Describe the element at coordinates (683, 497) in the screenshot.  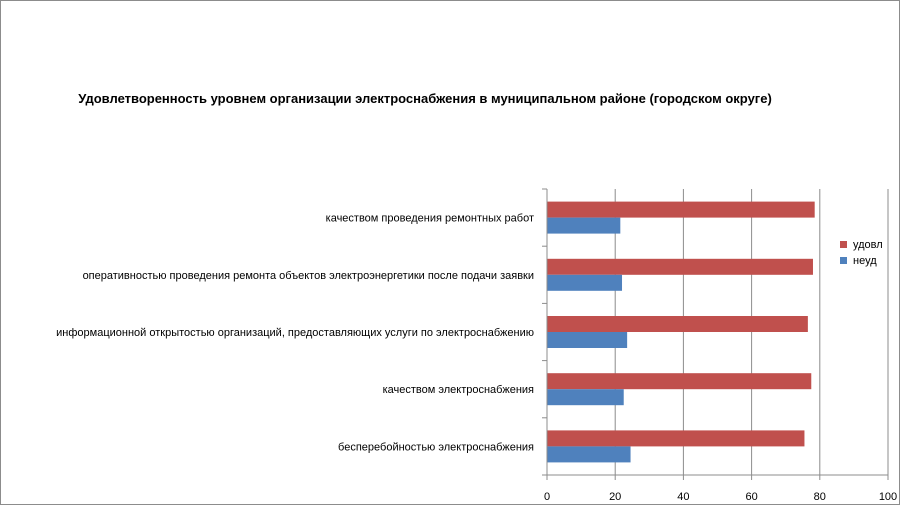
I see `x-tick-label: 40` at that location.